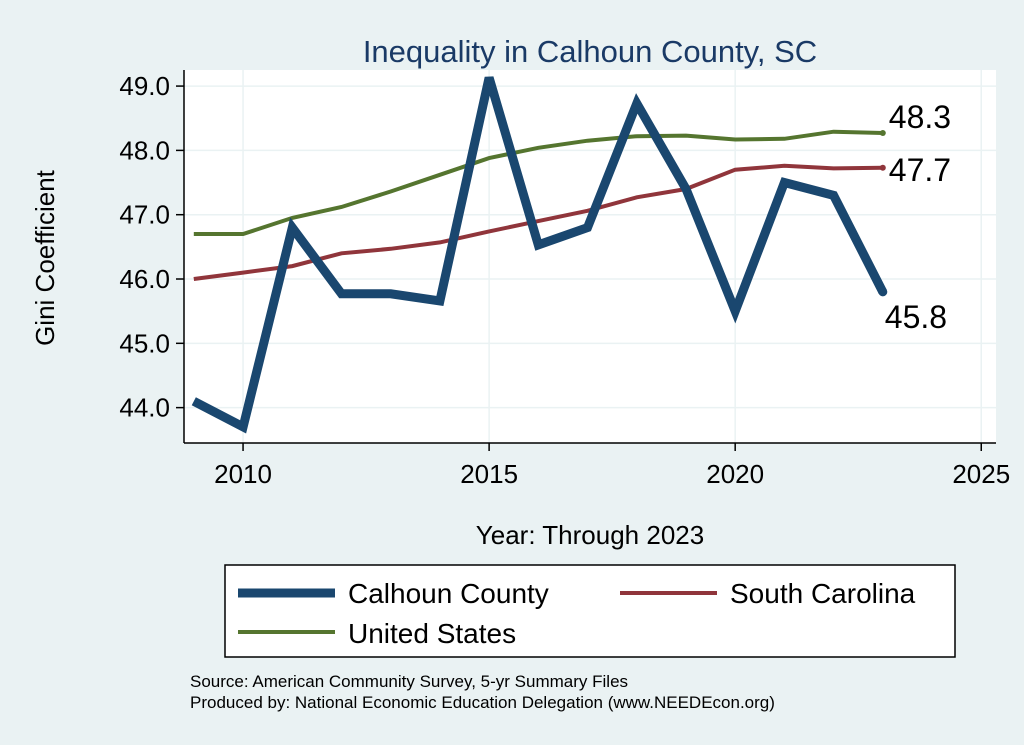  Describe the element at coordinates (144, 86) in the screenshot. I see `y-tick-label: 49.0` at that location.